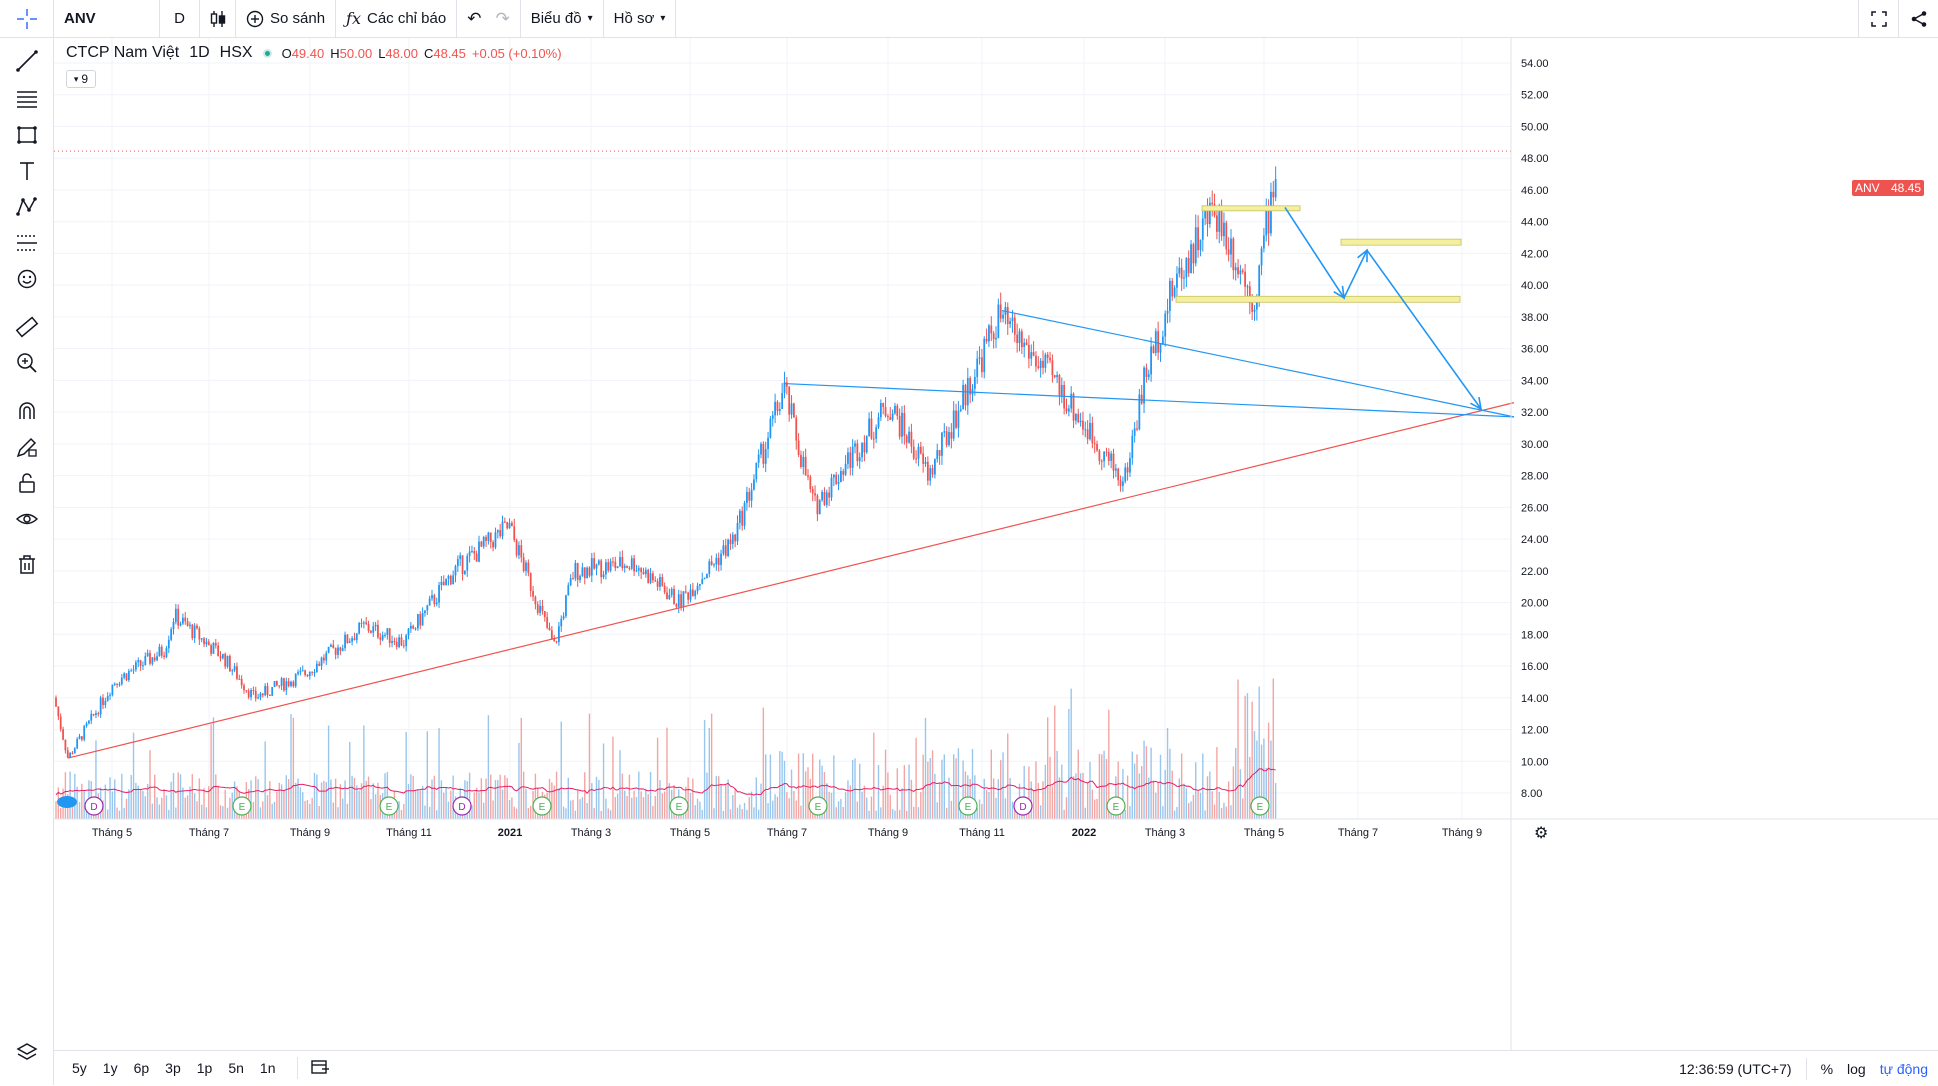 This screenshot has height=1086, width=1938. Describe the element at coordinates (397, 19) in the screenshot. I see `indicators-button: ƒx Các chỉ báo` at that location.